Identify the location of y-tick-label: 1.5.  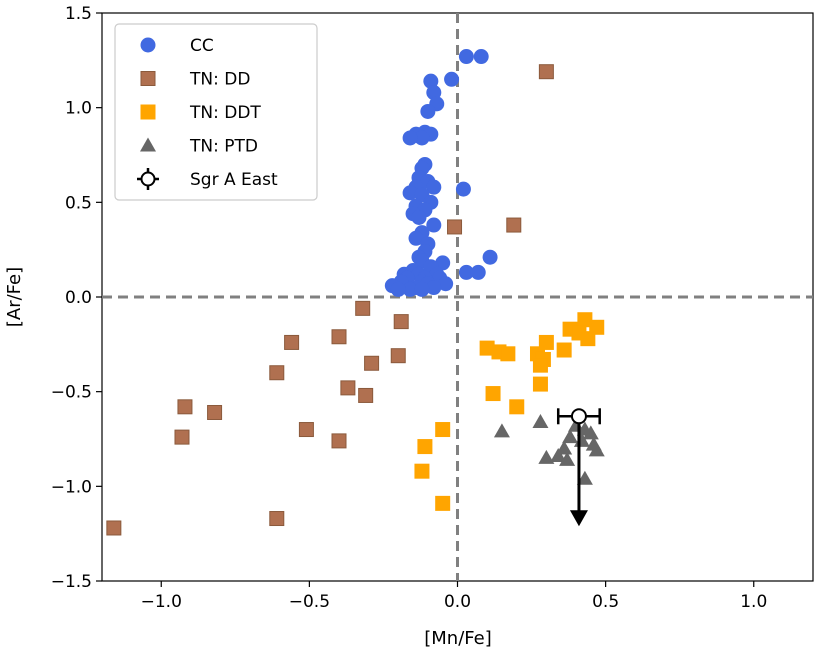
(78, 14).